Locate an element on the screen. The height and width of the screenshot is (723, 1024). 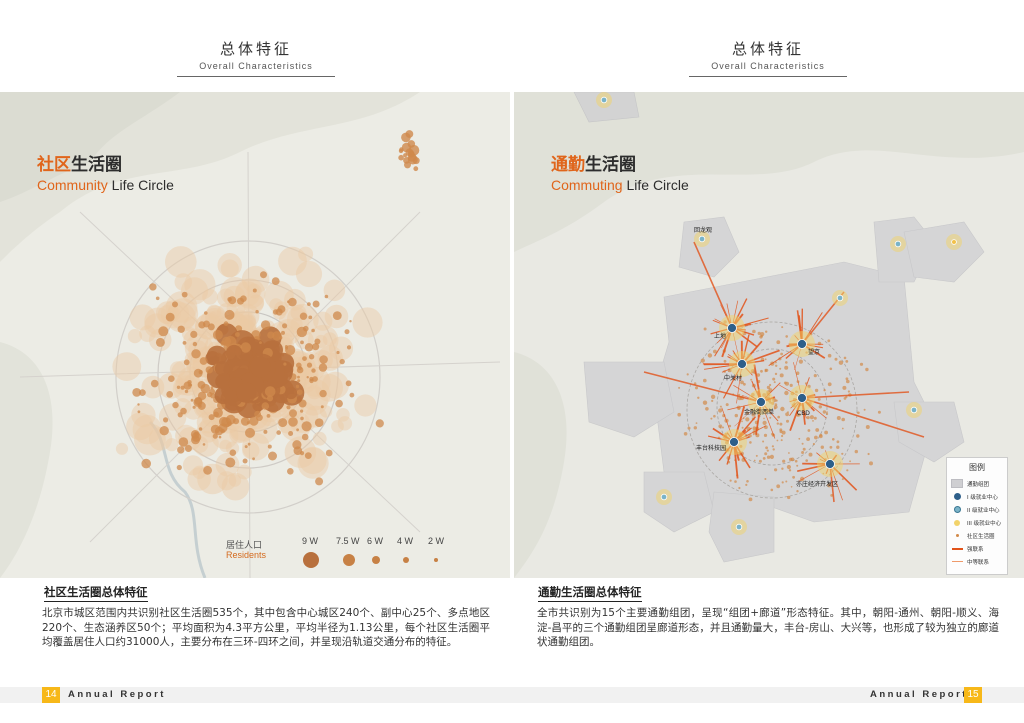
employment-center-zhongguancun is located at coordinates (742, 364).